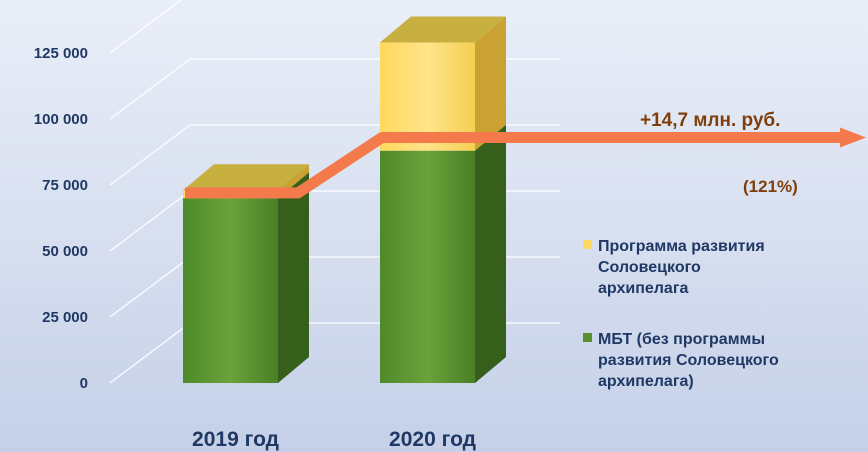 The height and width of the screenshot is (452, 868). What do you see at coordinates (853, 137) in the screenshot?
I see `trend-arrowhead` at bounding box center [853, 137].